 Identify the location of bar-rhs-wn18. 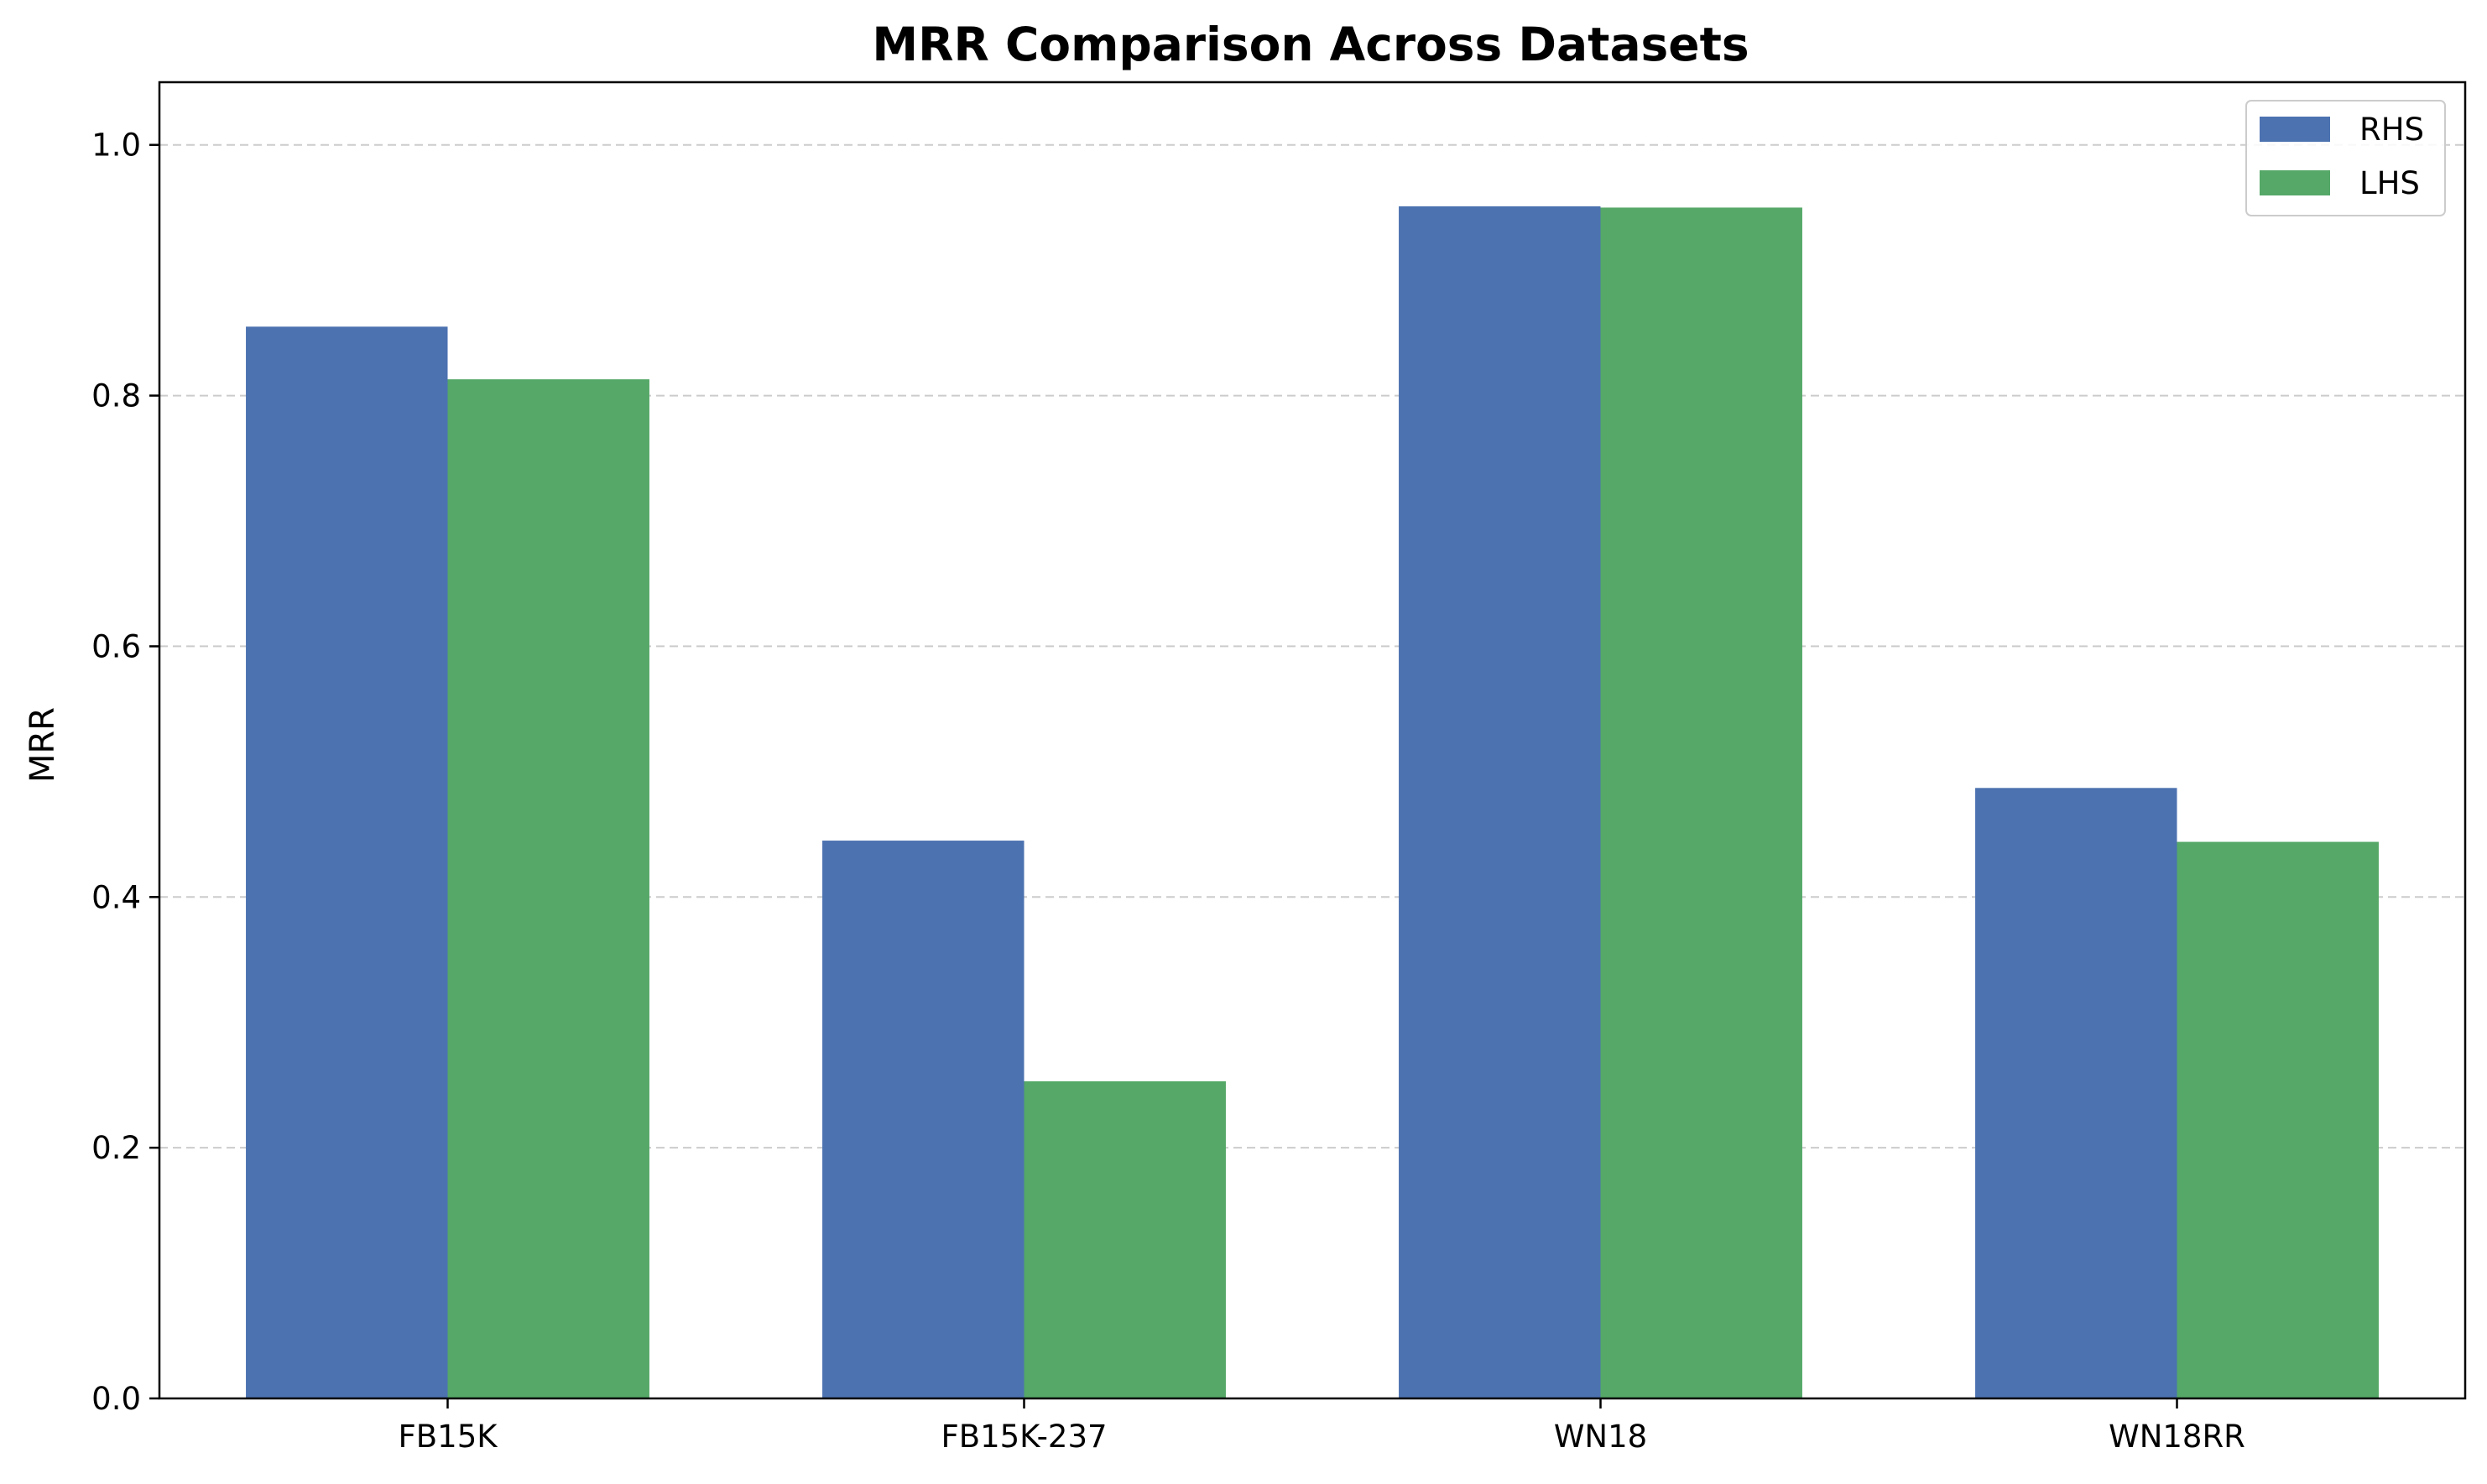
(1500, 802).